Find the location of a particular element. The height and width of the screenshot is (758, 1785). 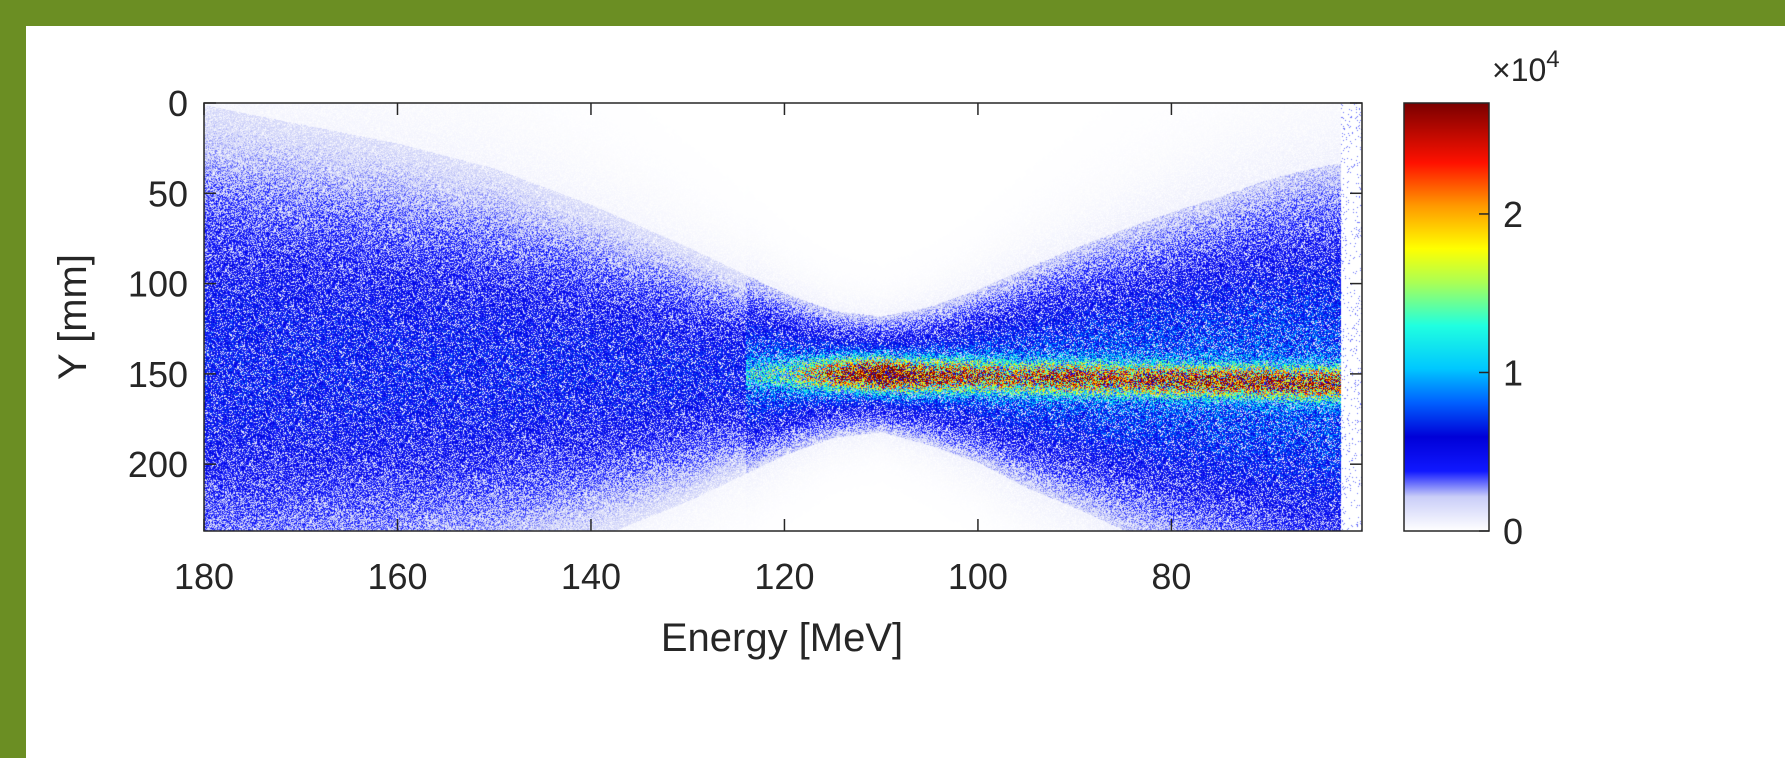

colorbar: 0 1 2 ×10⁴ is located at coordinates (1481, 299).